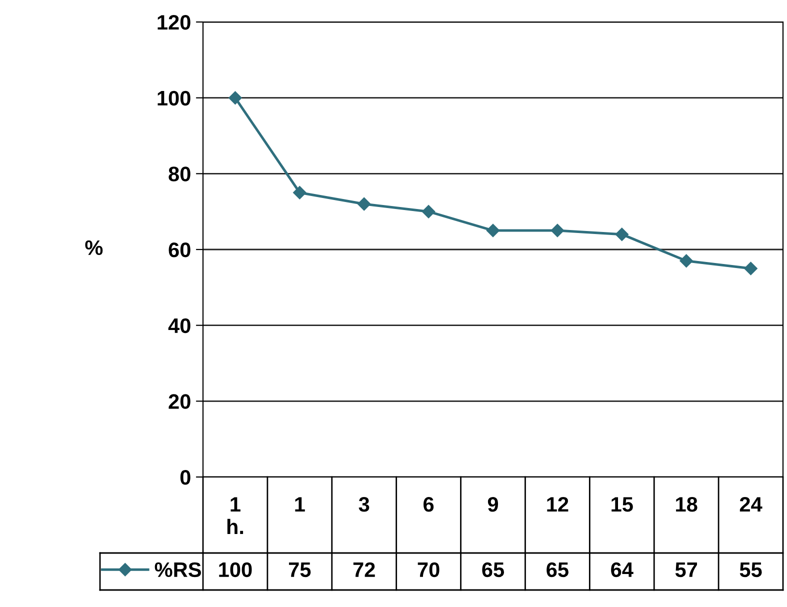 This screenshot has height=607, width=787. What do you see at coordinates (174, 22) in the screenshot?
I see `y-tick-label: 120` at bounding box center [174, 22].